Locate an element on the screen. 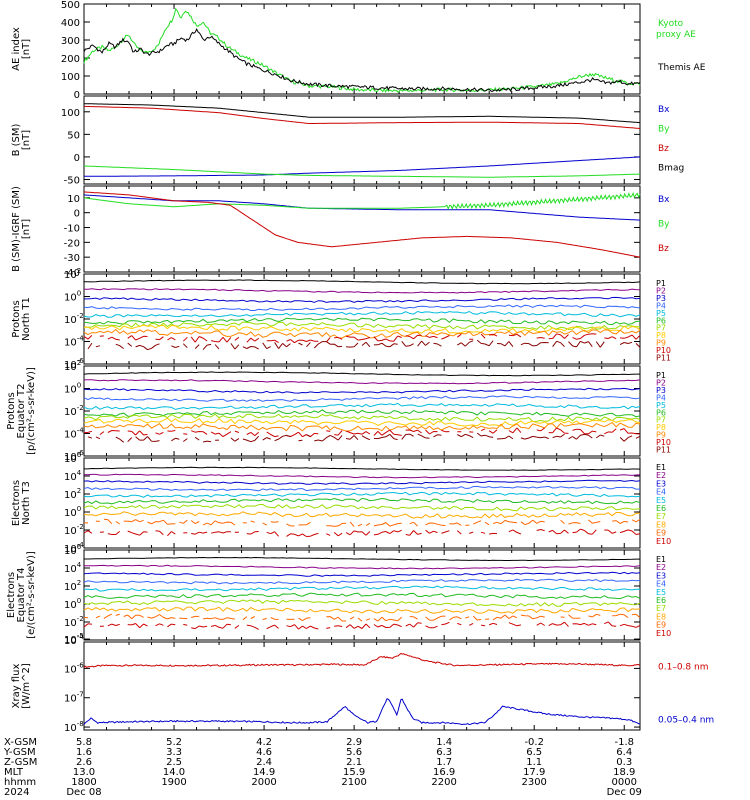  series-line-p11 is located at coordinates (364, 437).